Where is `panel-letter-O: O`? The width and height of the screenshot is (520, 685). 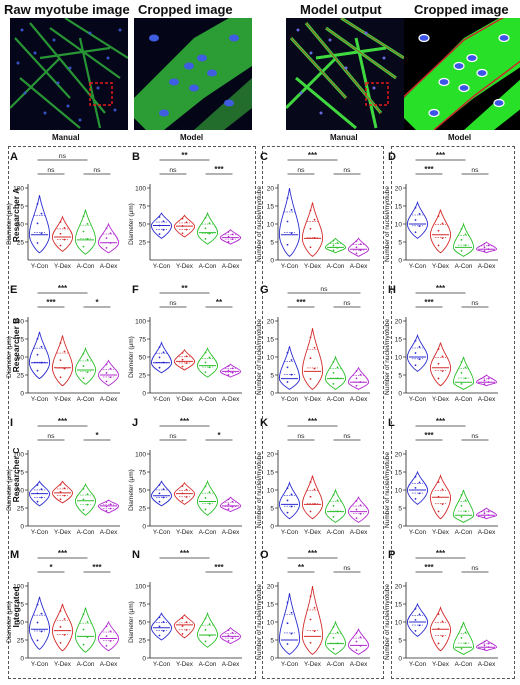 panel-letter-O: O is located at coordinates (264, 555).